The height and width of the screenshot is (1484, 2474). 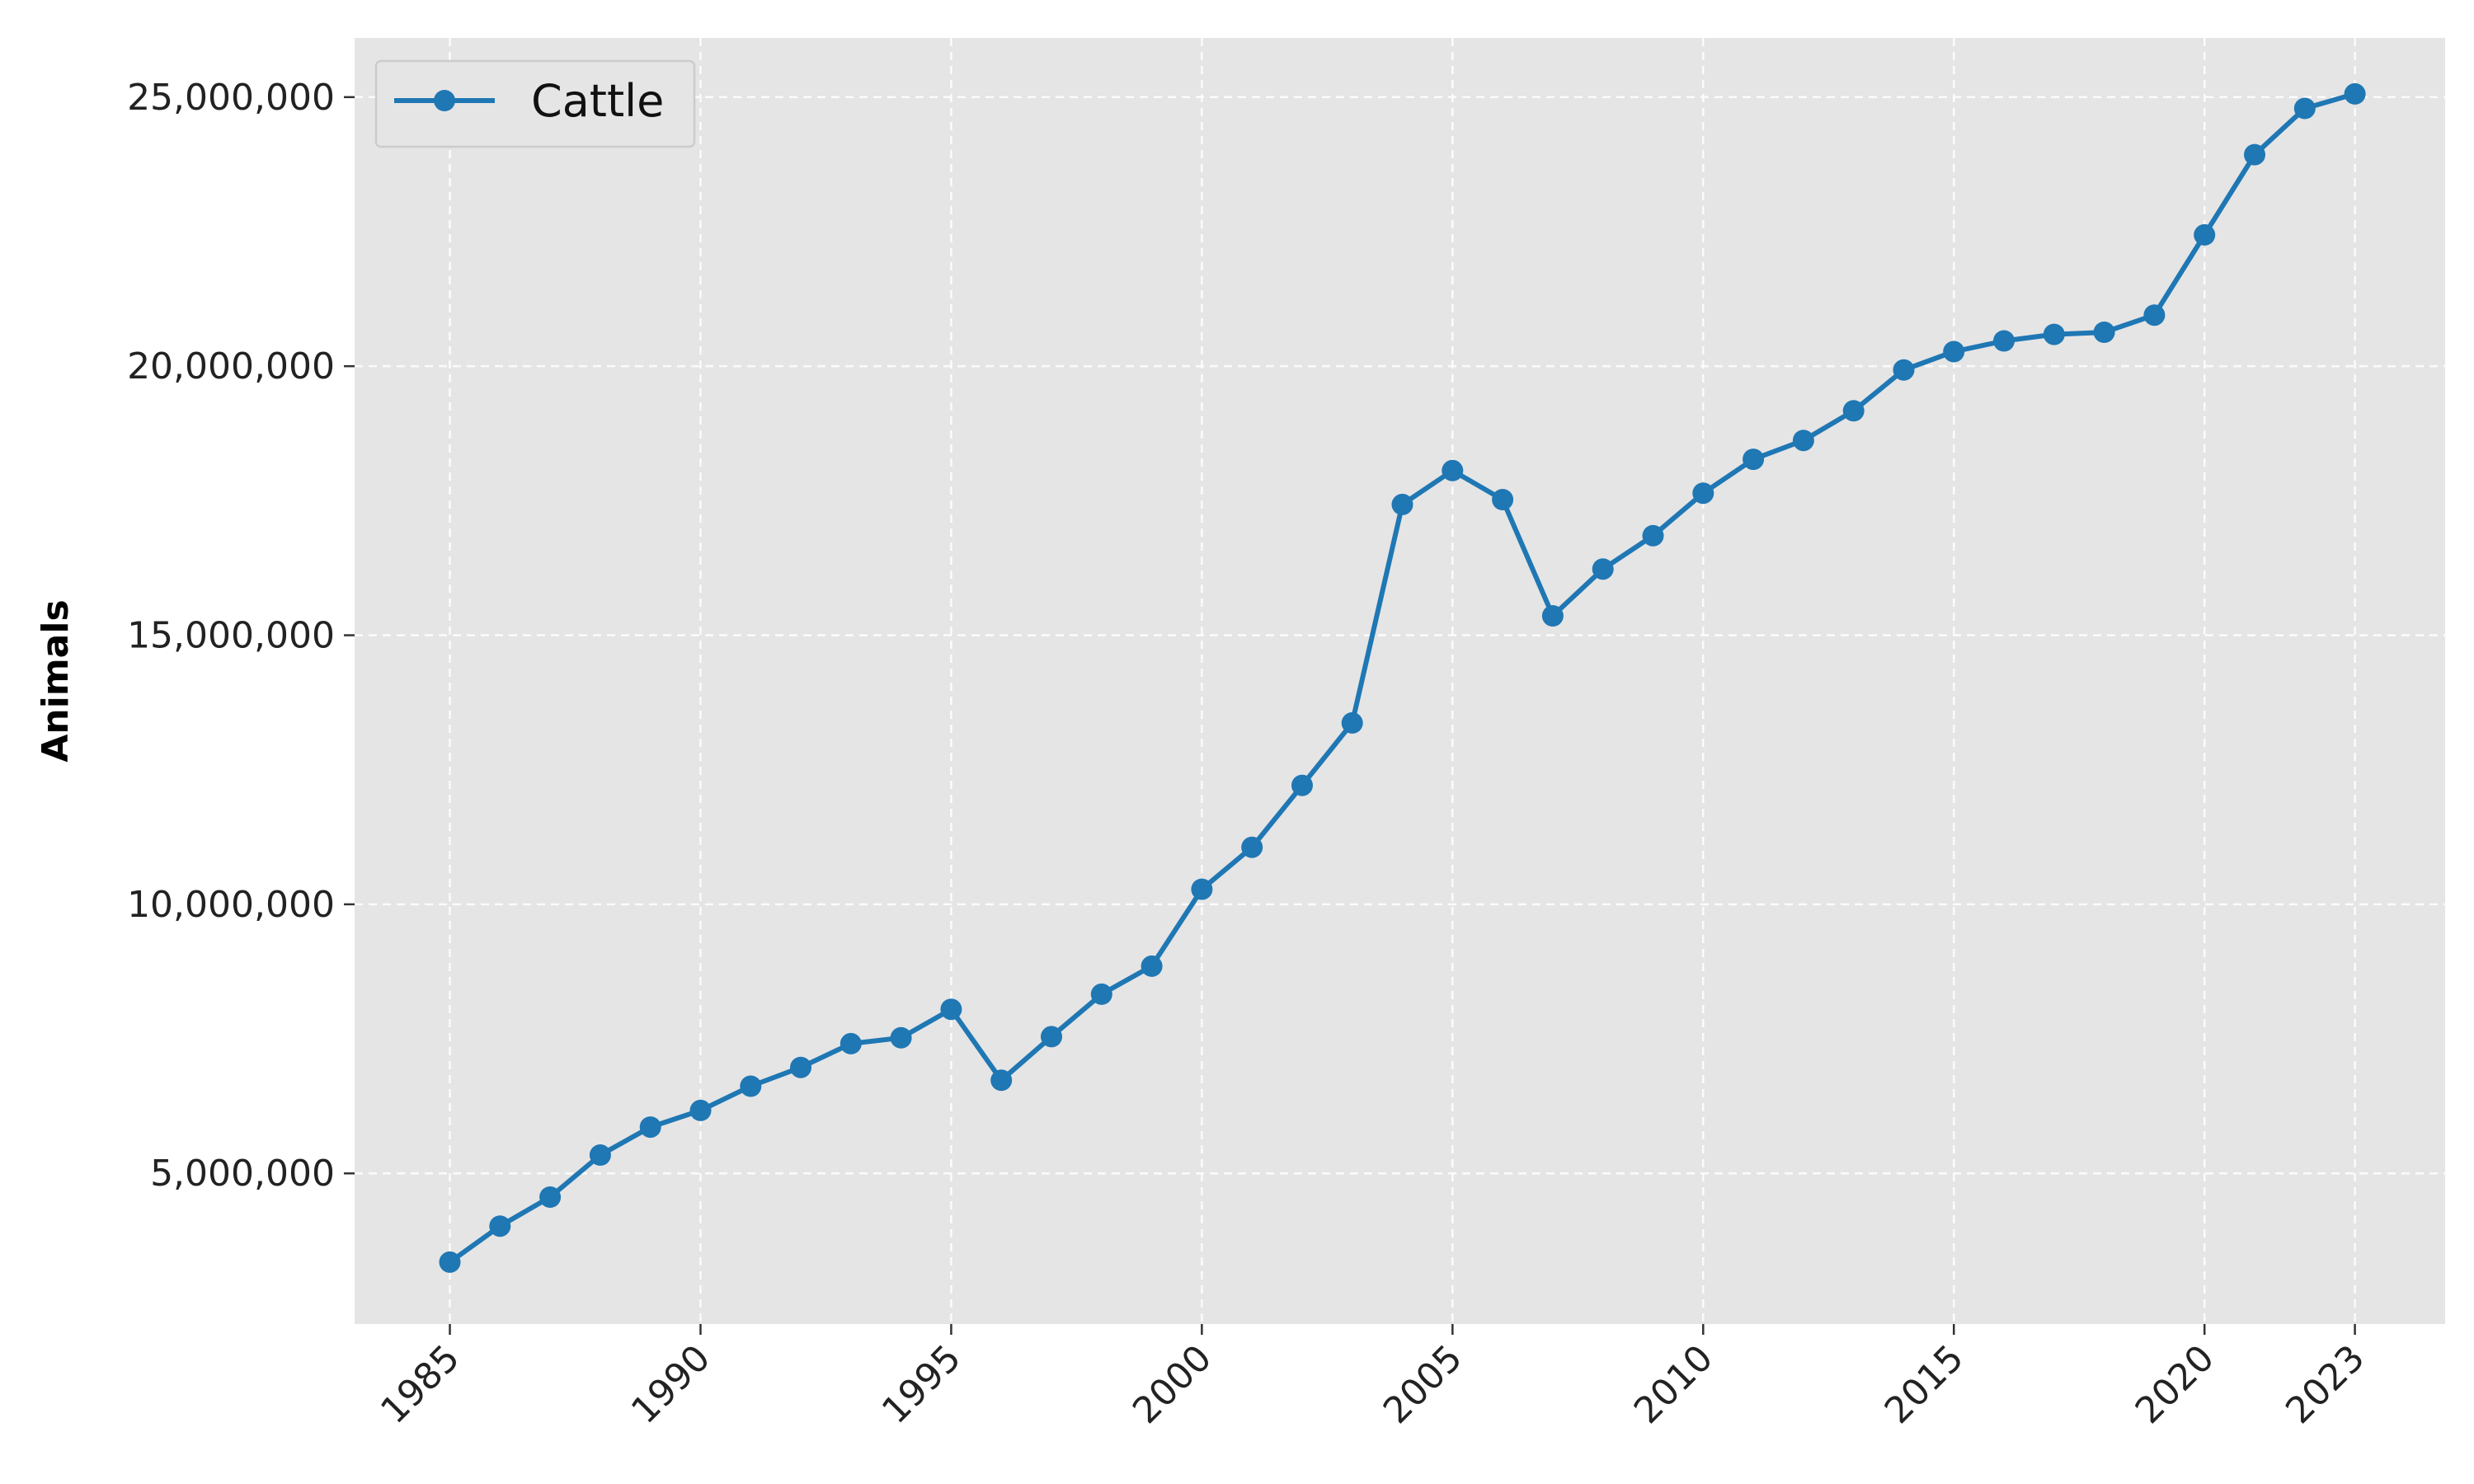 I want to click on legend-label: Cattle, so click(x=597, y=101).